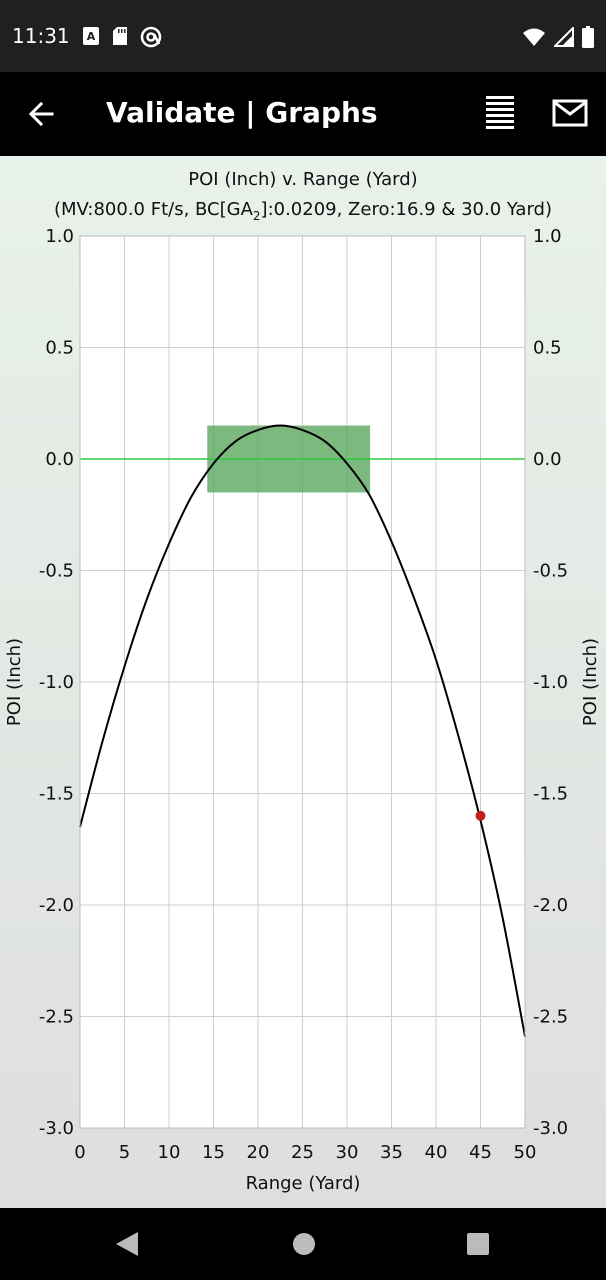 The image size is (606, 1280). I want to click on system-nav-bar, so click(303, 1244).